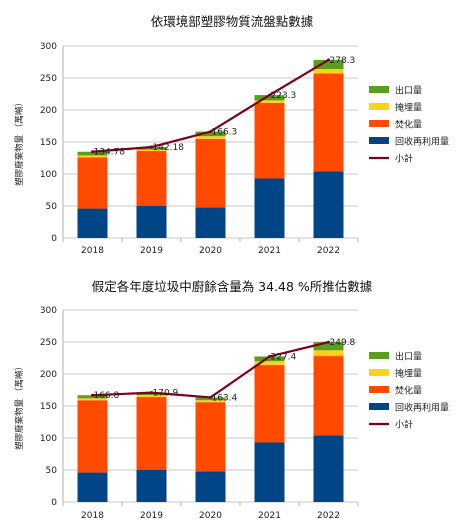  I want to click on total-data-label: 249.8, so click(343, 343).